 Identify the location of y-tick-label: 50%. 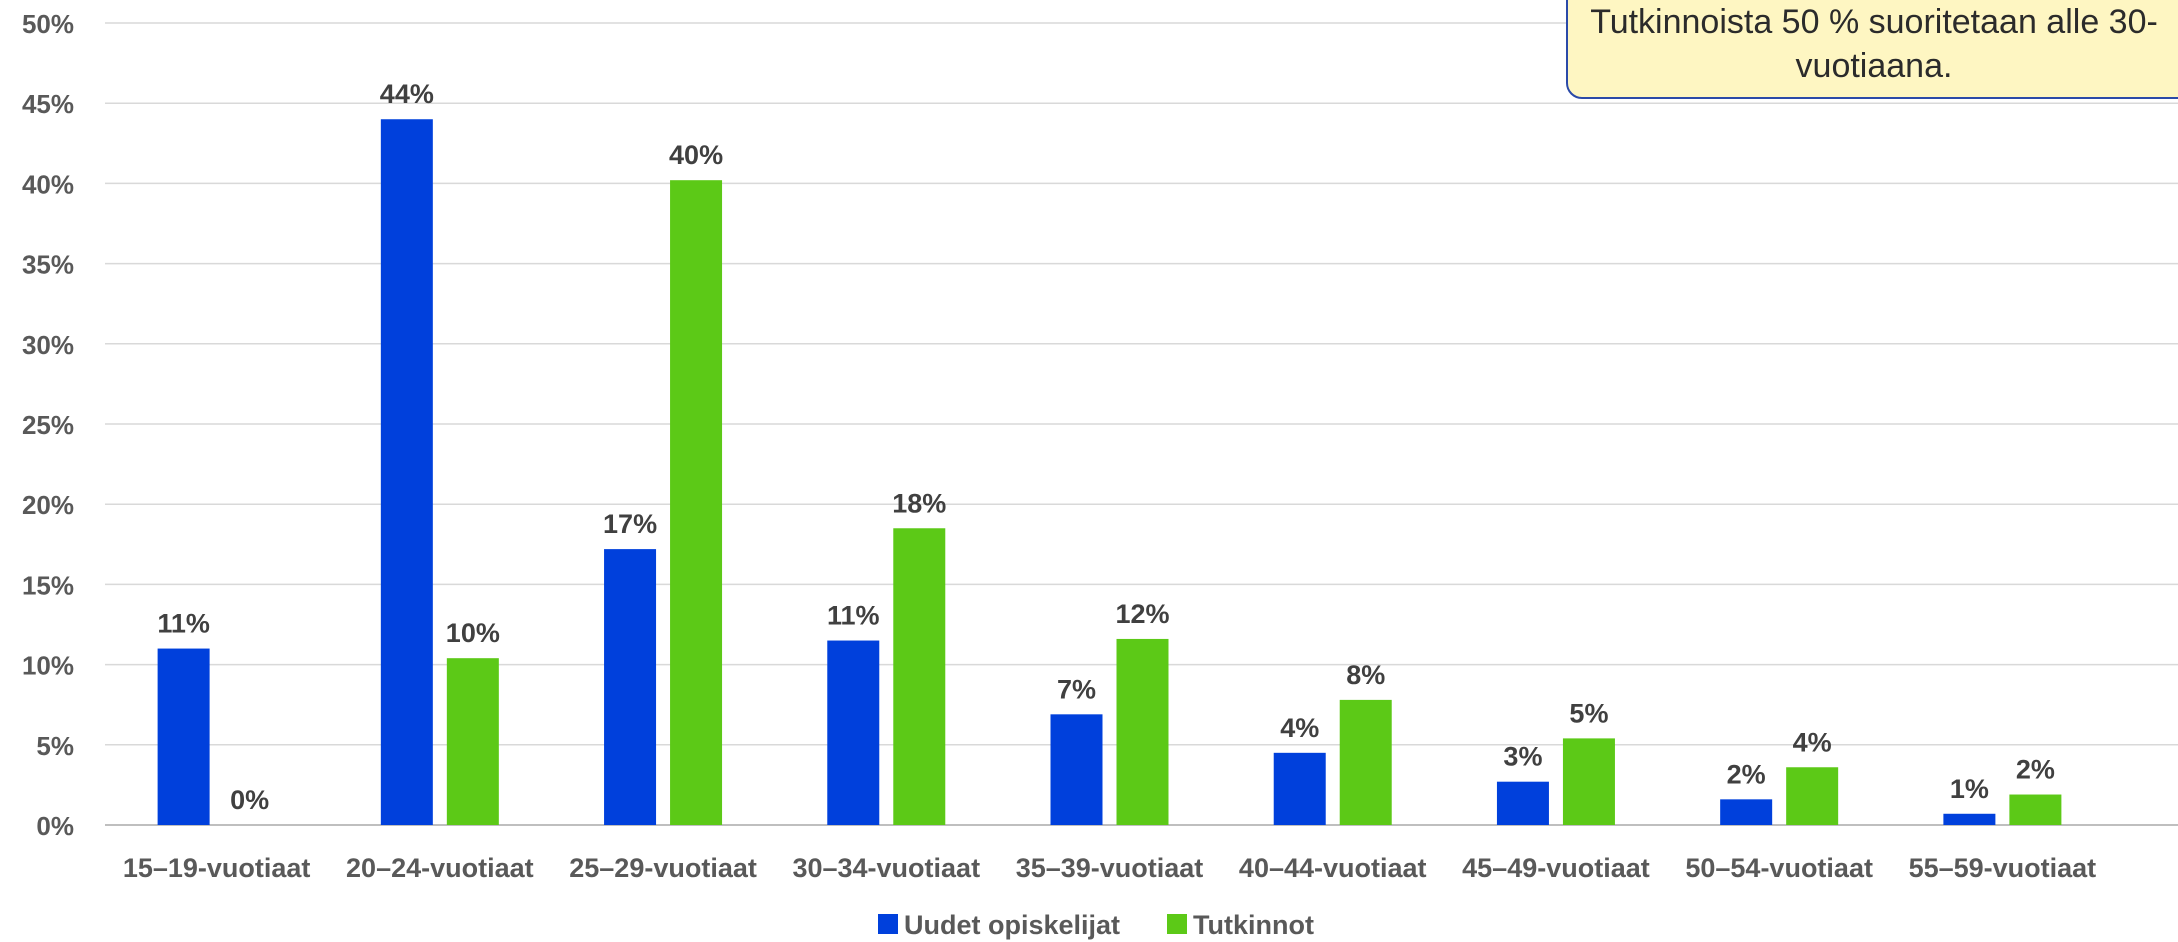
(48, 24).